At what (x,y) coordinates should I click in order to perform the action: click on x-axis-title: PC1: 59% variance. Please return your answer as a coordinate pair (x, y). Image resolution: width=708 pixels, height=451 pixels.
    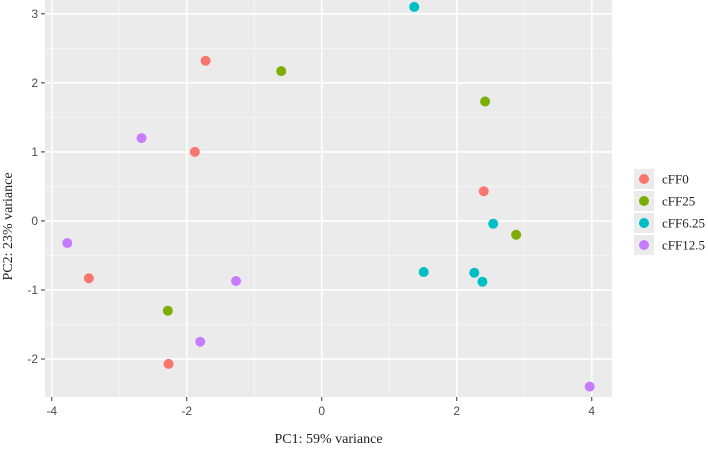
    Looking at the image, I should click on (328, 439).